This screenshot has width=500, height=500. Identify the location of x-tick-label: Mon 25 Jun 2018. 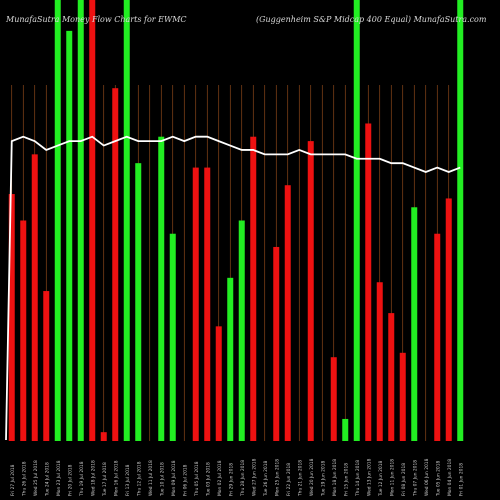
(277, 477).